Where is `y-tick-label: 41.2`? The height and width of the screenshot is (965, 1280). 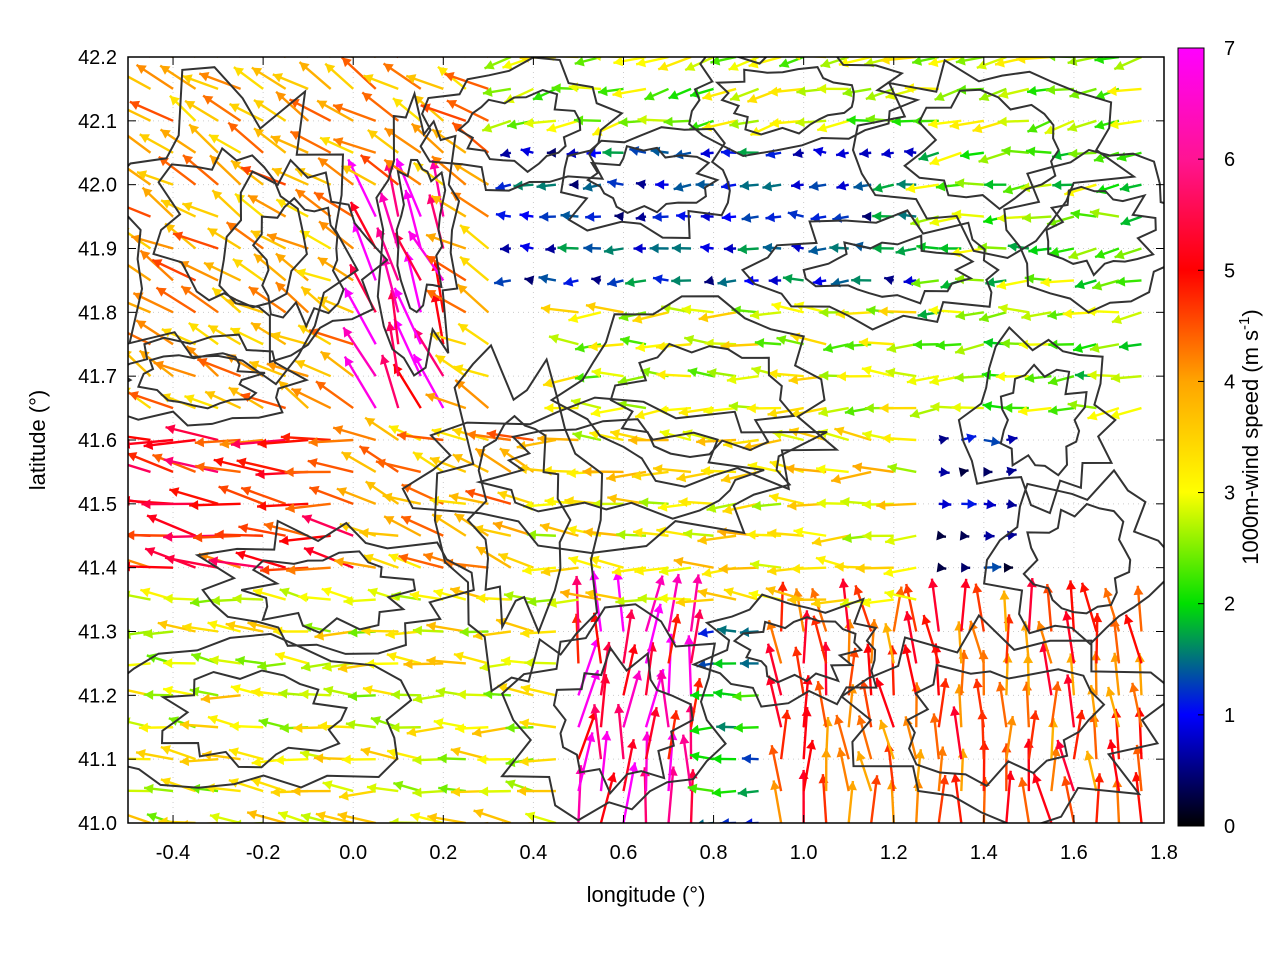
y-tick-label: 41.2 is located at coordinates (97, 696).